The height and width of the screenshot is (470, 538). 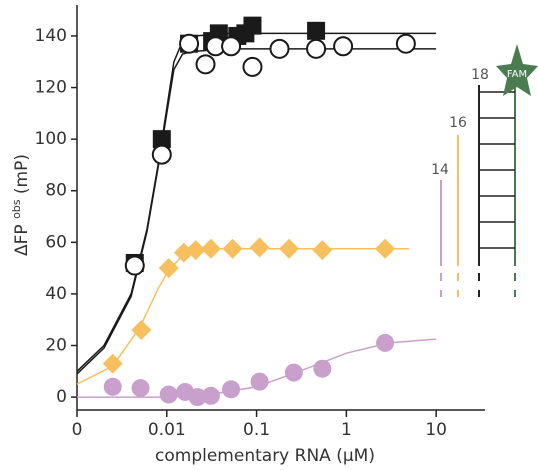 I want to click on y-label-sup: obs, so click(x=16, y=209).